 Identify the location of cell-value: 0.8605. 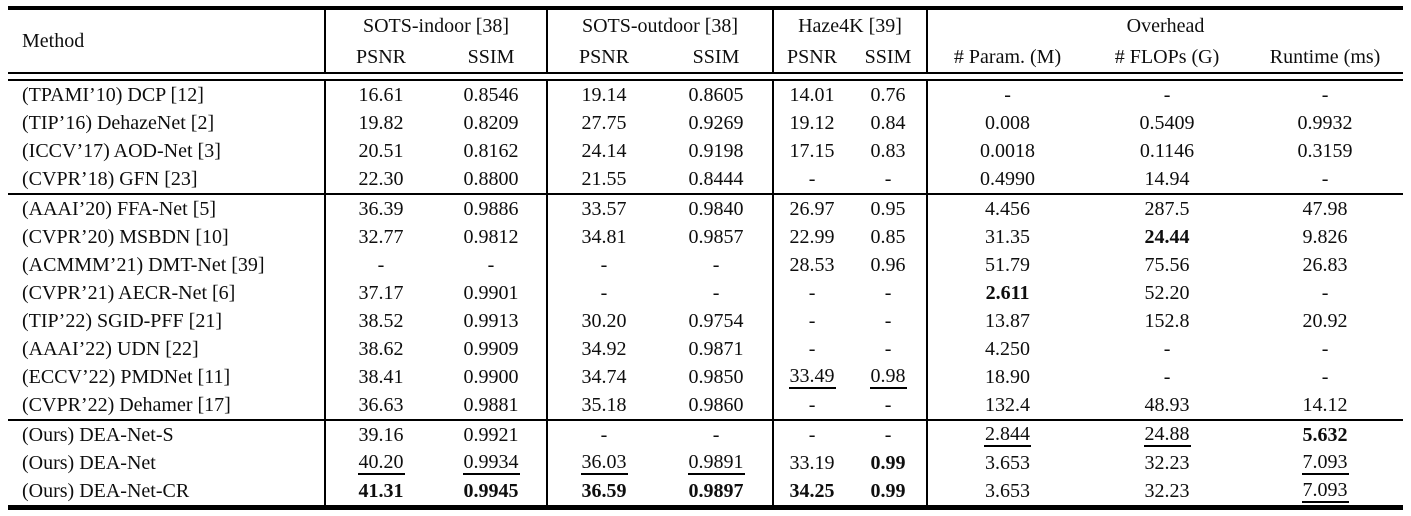
(716, 94).